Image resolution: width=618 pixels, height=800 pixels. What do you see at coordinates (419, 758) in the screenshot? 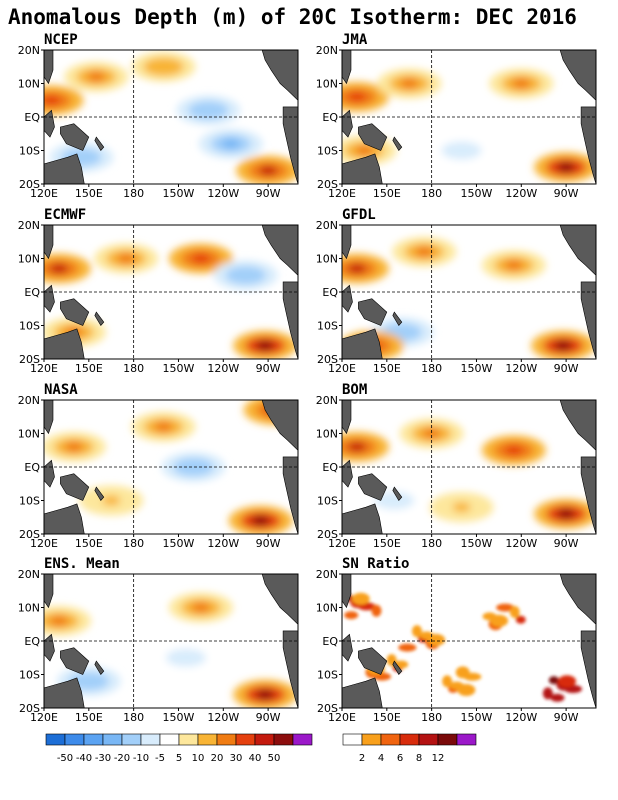
I see `sn-colorbar-label: 8` at bounding box center [419, 758].